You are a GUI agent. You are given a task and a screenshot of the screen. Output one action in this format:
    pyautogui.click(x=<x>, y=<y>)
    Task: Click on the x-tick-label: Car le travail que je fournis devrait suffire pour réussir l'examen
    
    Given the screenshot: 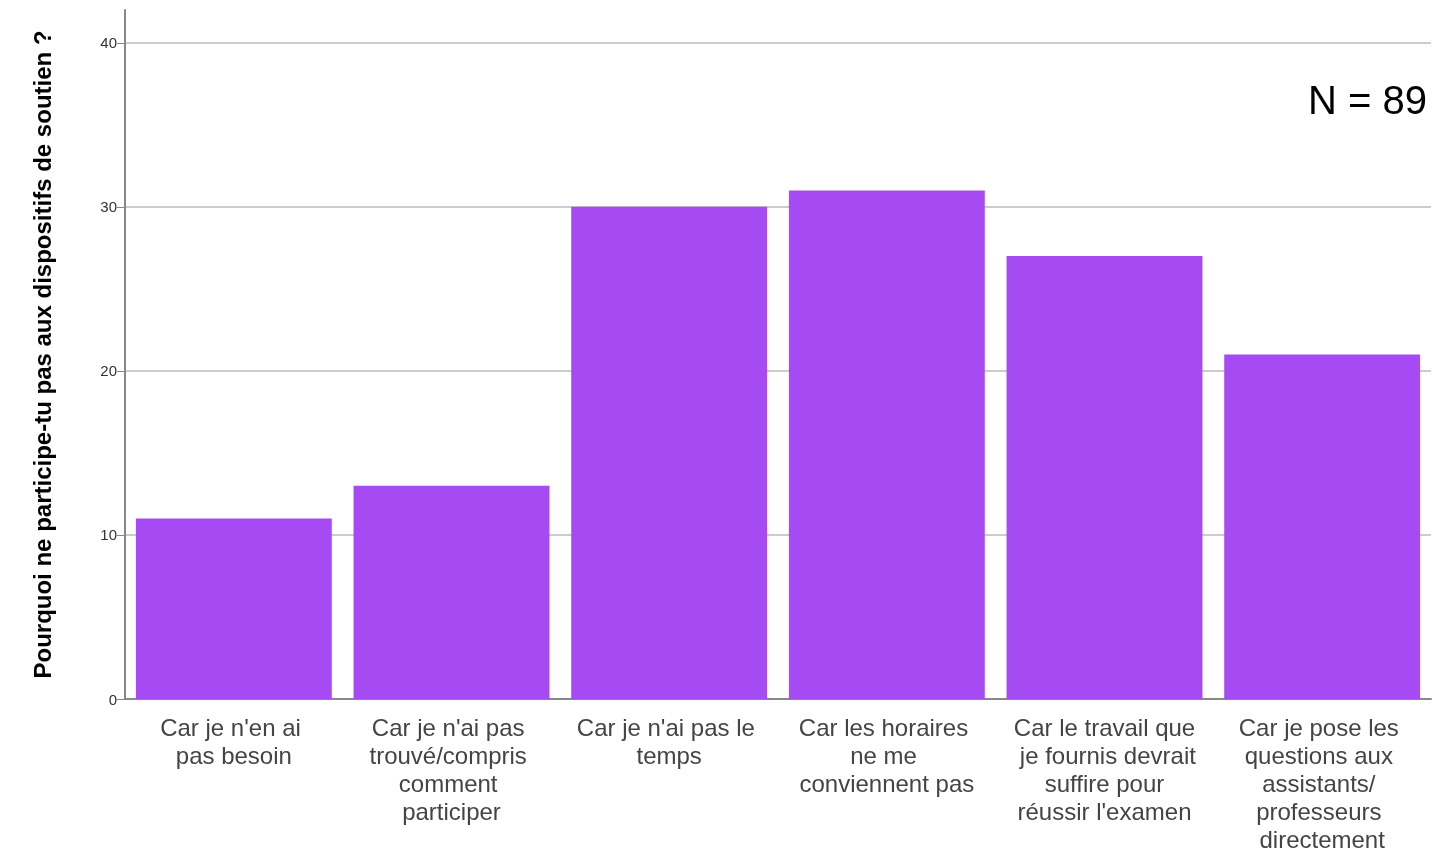 What is the action you would take?
    pyautogui.click(x=1105, y=769)
    